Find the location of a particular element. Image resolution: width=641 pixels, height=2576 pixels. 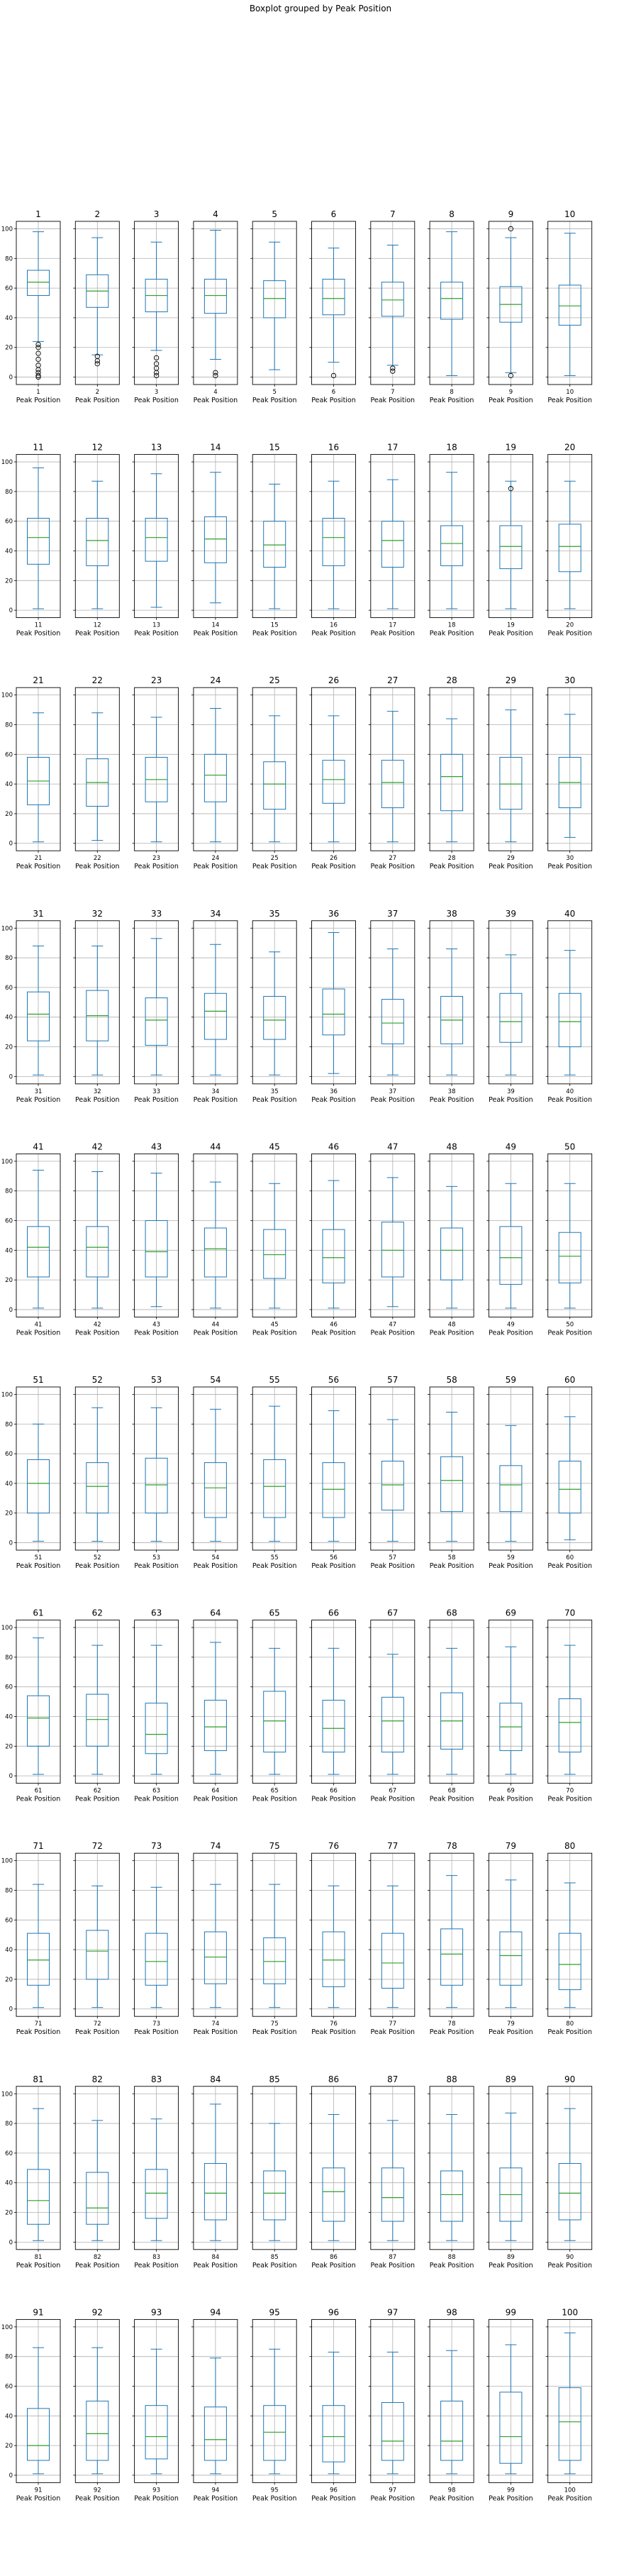

flier-point is located at coordinates (393, 371).